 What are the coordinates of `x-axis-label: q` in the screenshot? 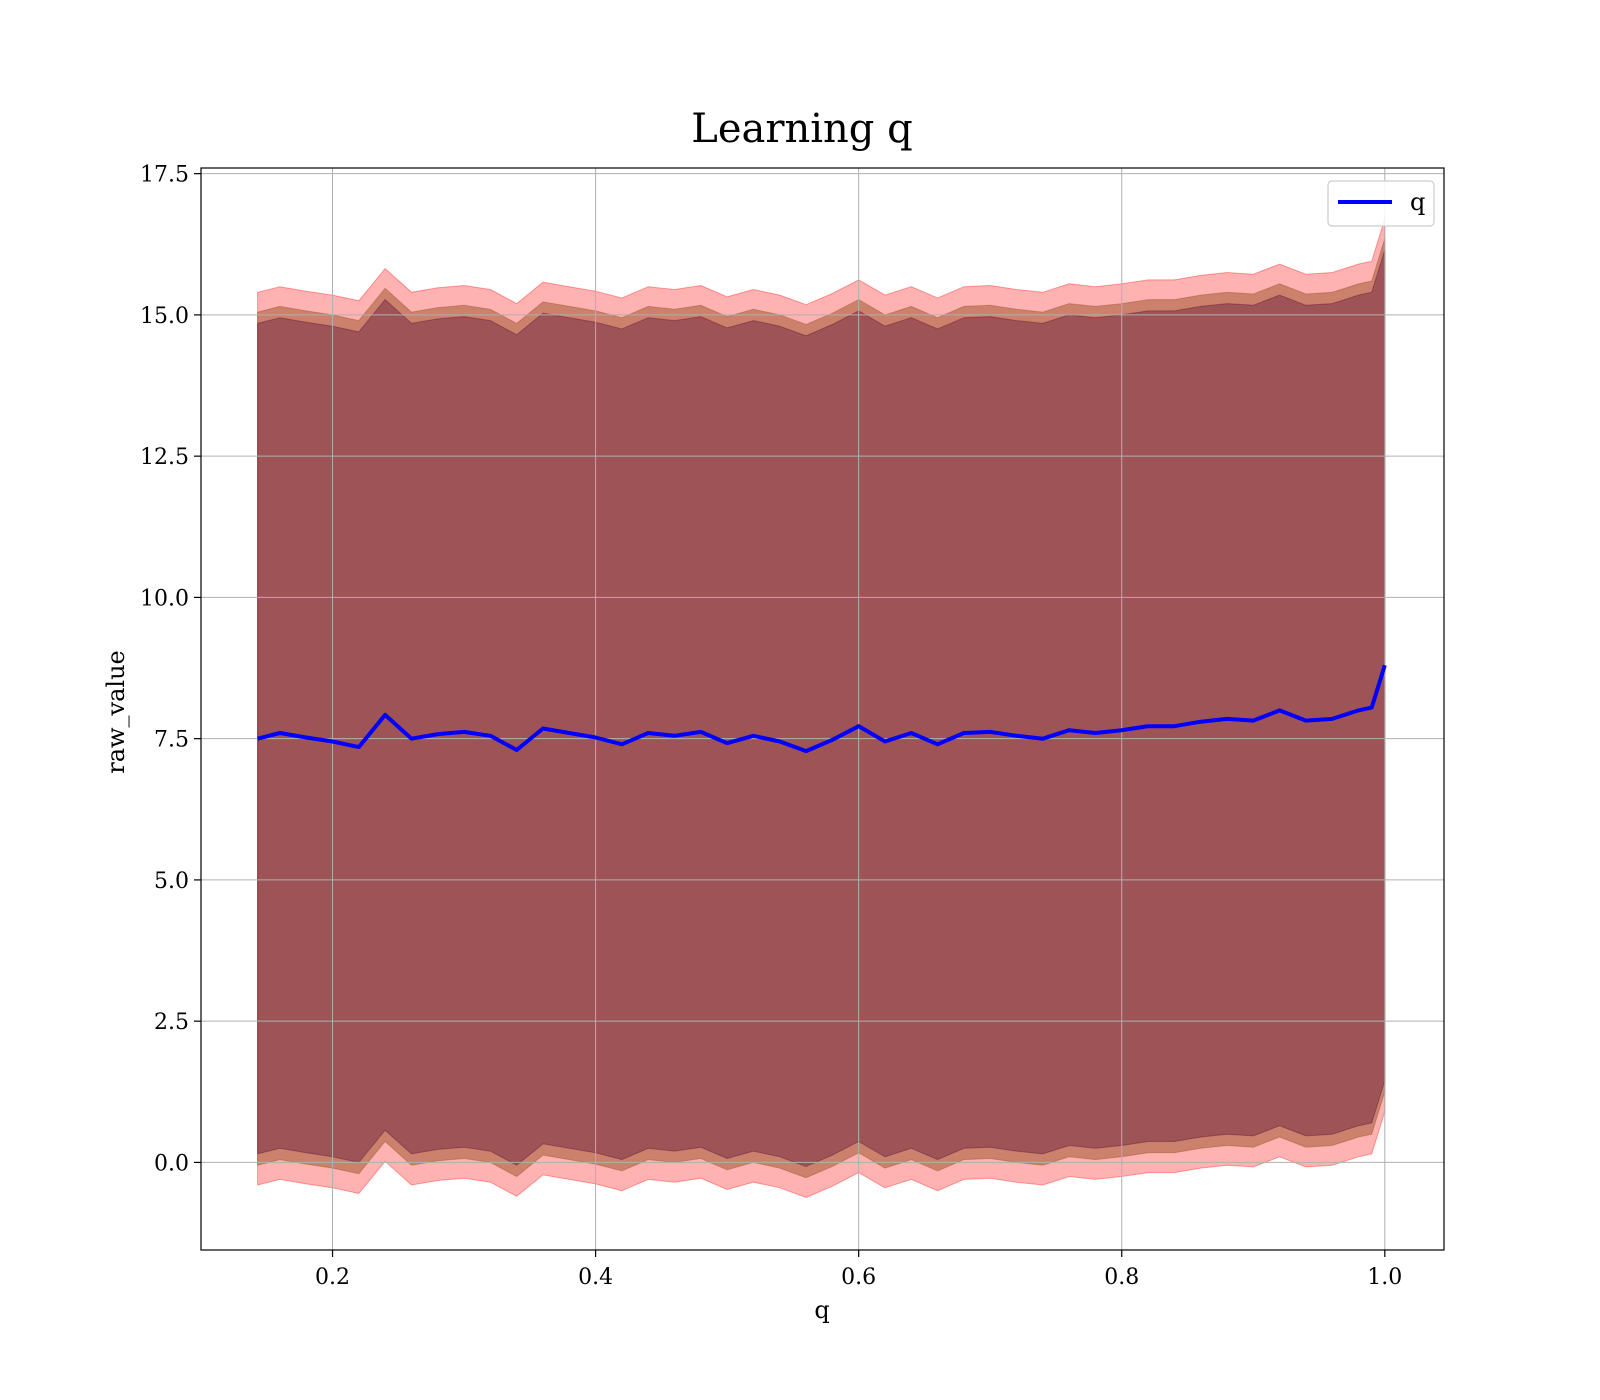 It's located at (821, 1310).